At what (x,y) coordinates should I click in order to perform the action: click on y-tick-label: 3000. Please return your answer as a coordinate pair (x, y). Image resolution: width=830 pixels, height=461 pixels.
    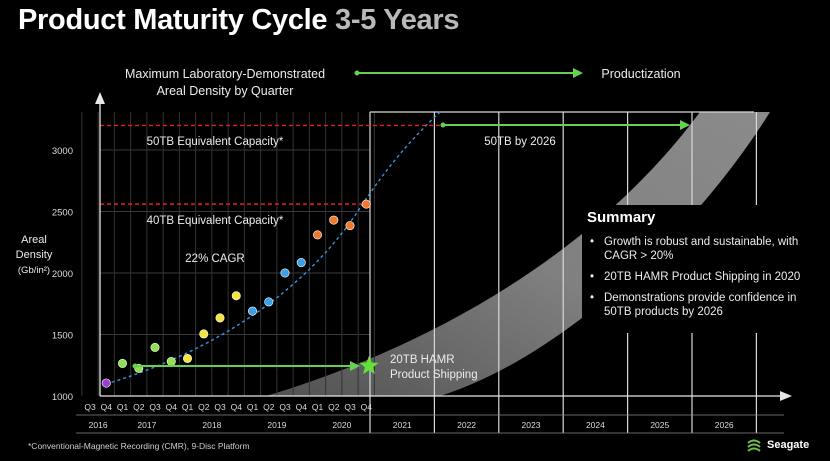
    Looking at the image, I should click on (62, 151).